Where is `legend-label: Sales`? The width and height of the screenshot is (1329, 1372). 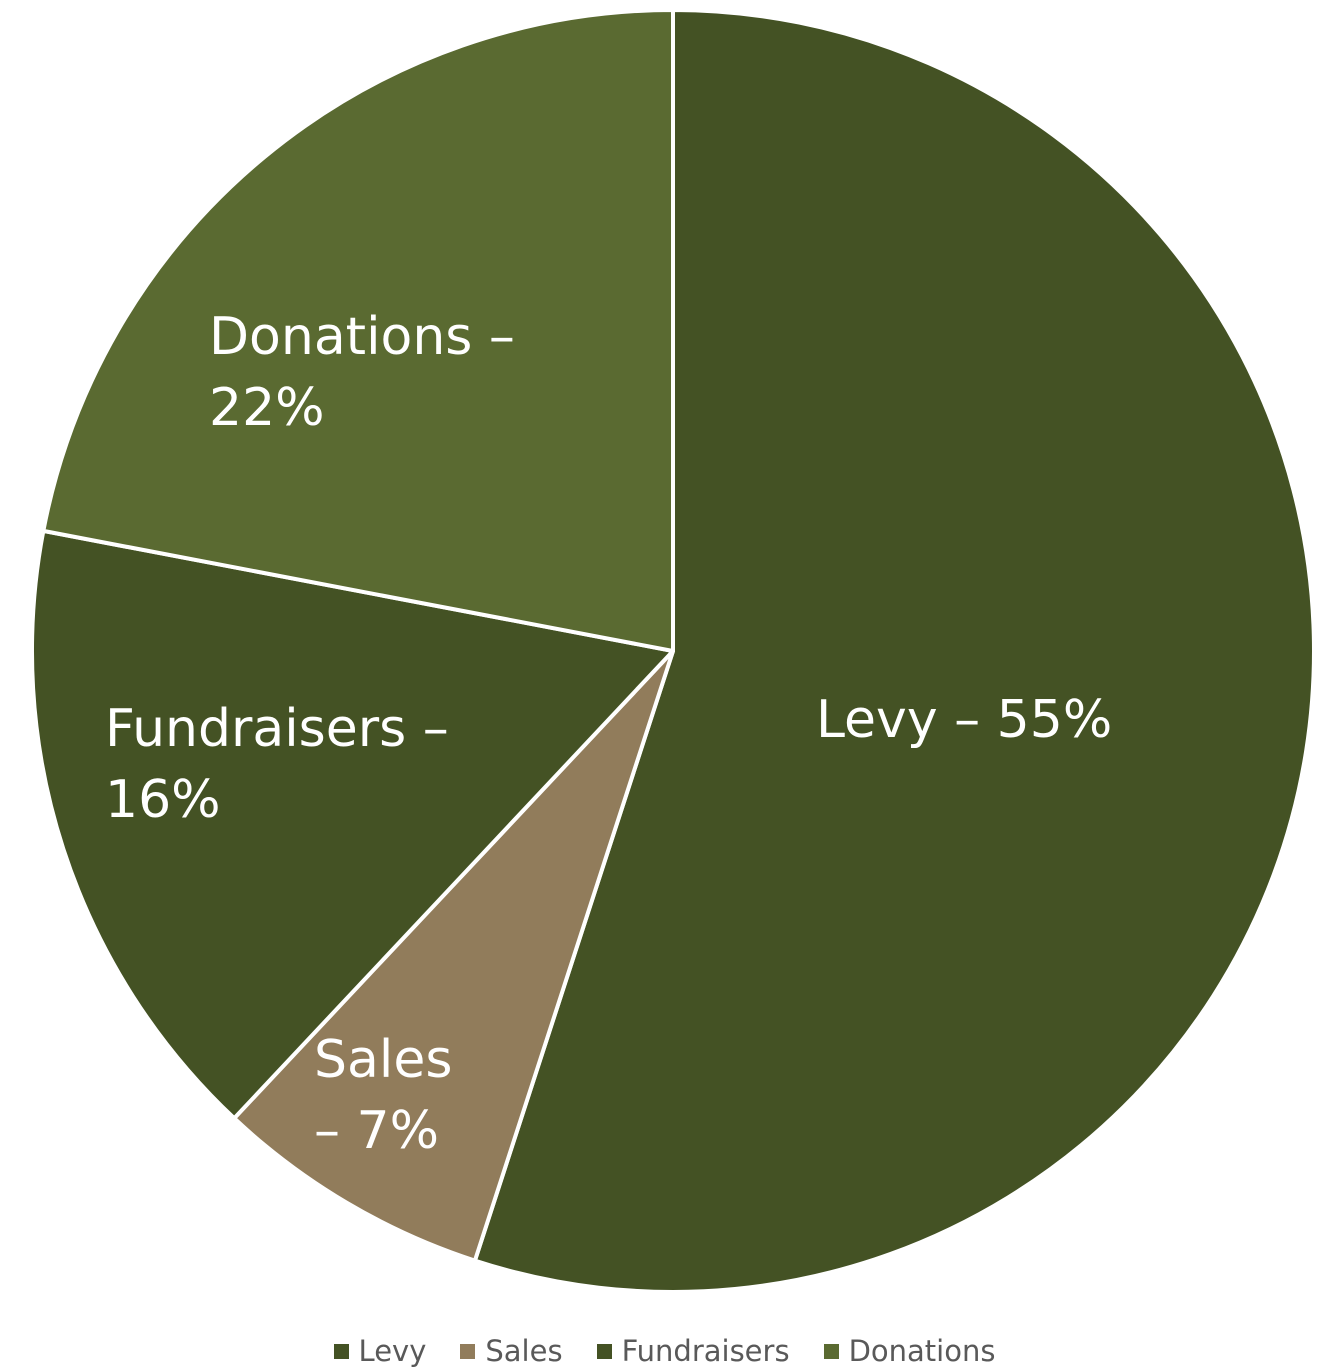 legend-label: Sales is located at coordinates (524, 1351).